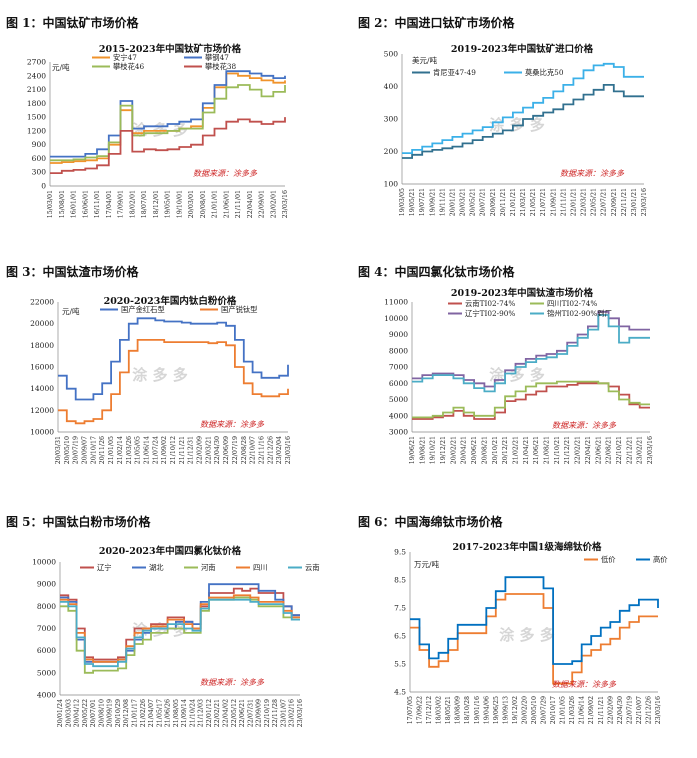  I want to click on legend-label: 河南, so click(208, 567).